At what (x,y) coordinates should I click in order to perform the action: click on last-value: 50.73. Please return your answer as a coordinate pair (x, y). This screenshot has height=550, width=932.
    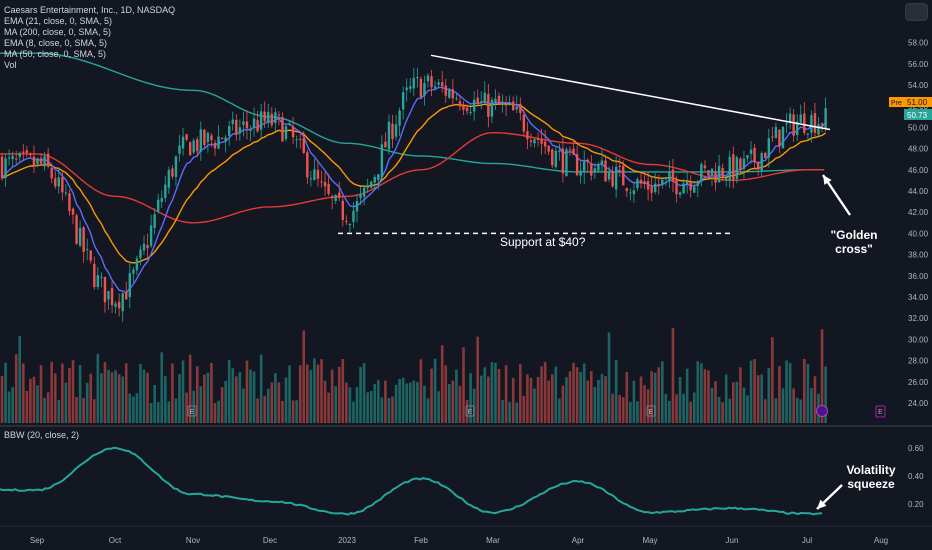
    Looking at the image, I should click on (917, 115).